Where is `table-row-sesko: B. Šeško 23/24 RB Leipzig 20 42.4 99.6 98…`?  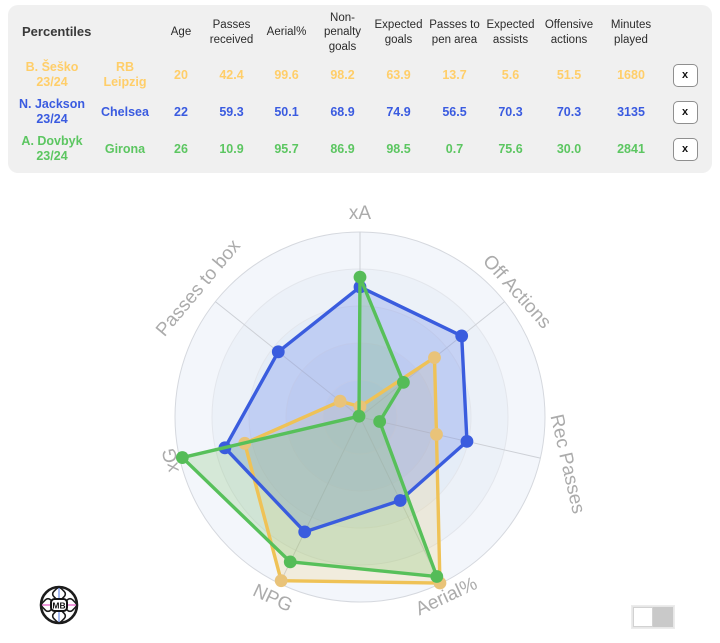 table-row-sesko: B. Šeško 23/24 RB Leipzig 20 42.4 99.6 98… is located at coordinates (360, 75).